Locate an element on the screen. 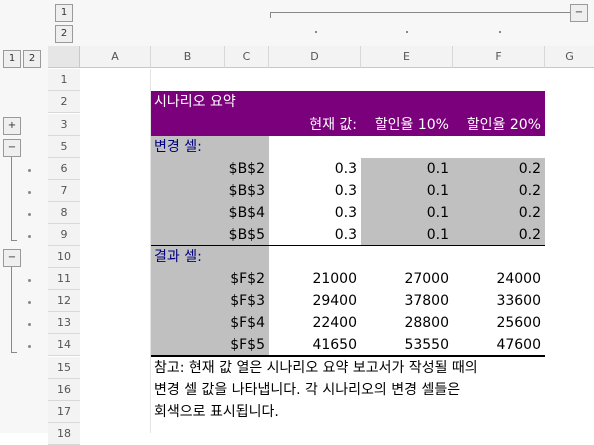 This screenshot has width=594, height=445. result-s2: 47600 is located at coordinates (518, 345).